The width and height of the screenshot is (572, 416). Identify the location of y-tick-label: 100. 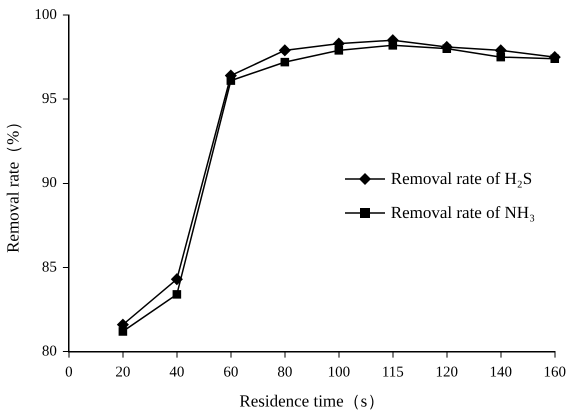
(45, 14).